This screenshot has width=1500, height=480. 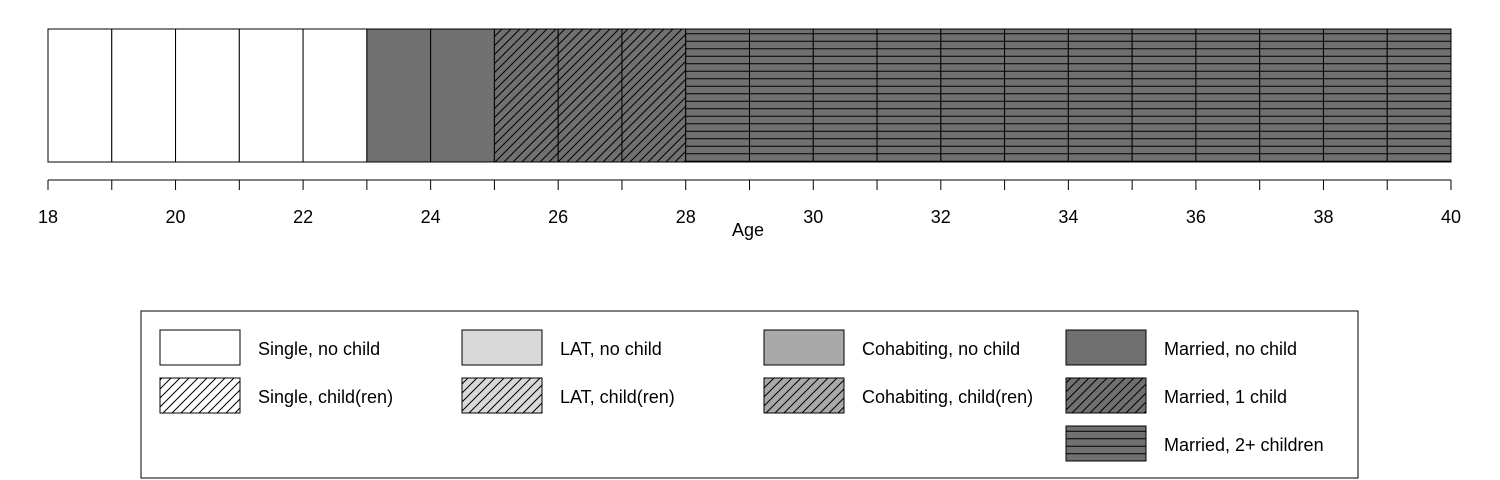 What do you see at coordinates (1068, 217) in the screenshot?
I see `x-tick-label: 34` at bounding box center [1068, 217].